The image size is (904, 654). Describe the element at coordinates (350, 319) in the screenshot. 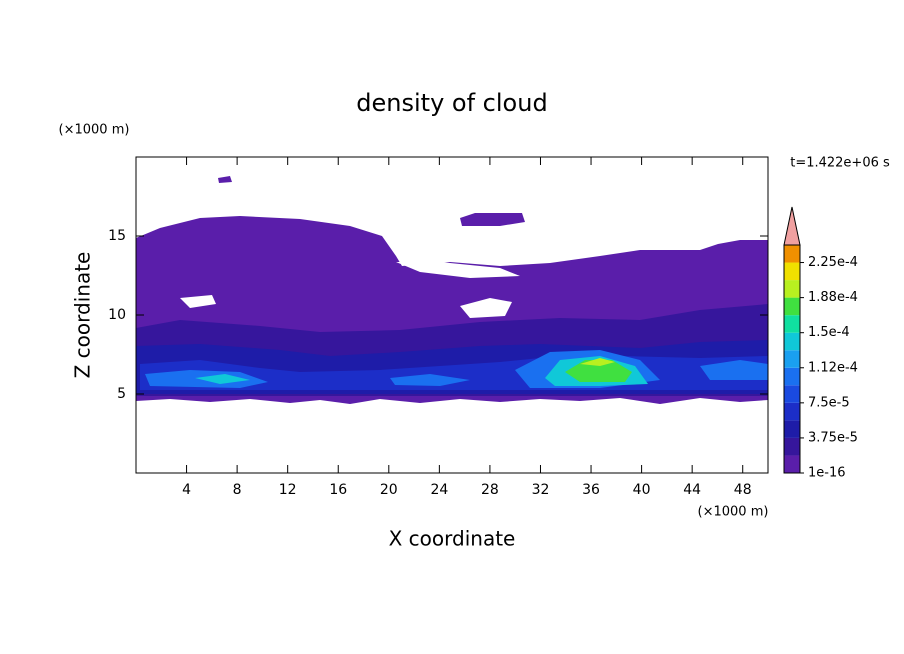

I see `cloud-hole` at that location.